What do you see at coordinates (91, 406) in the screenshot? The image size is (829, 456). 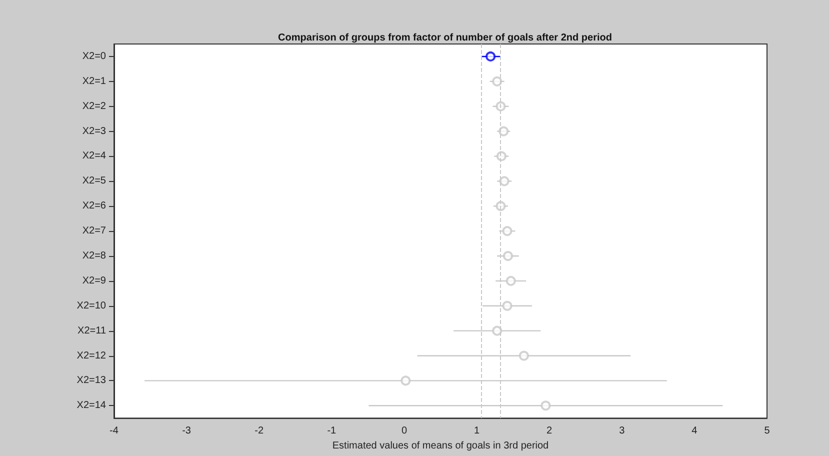 I see `y-tick-label: X2=14` at bounding box center [91, 406].